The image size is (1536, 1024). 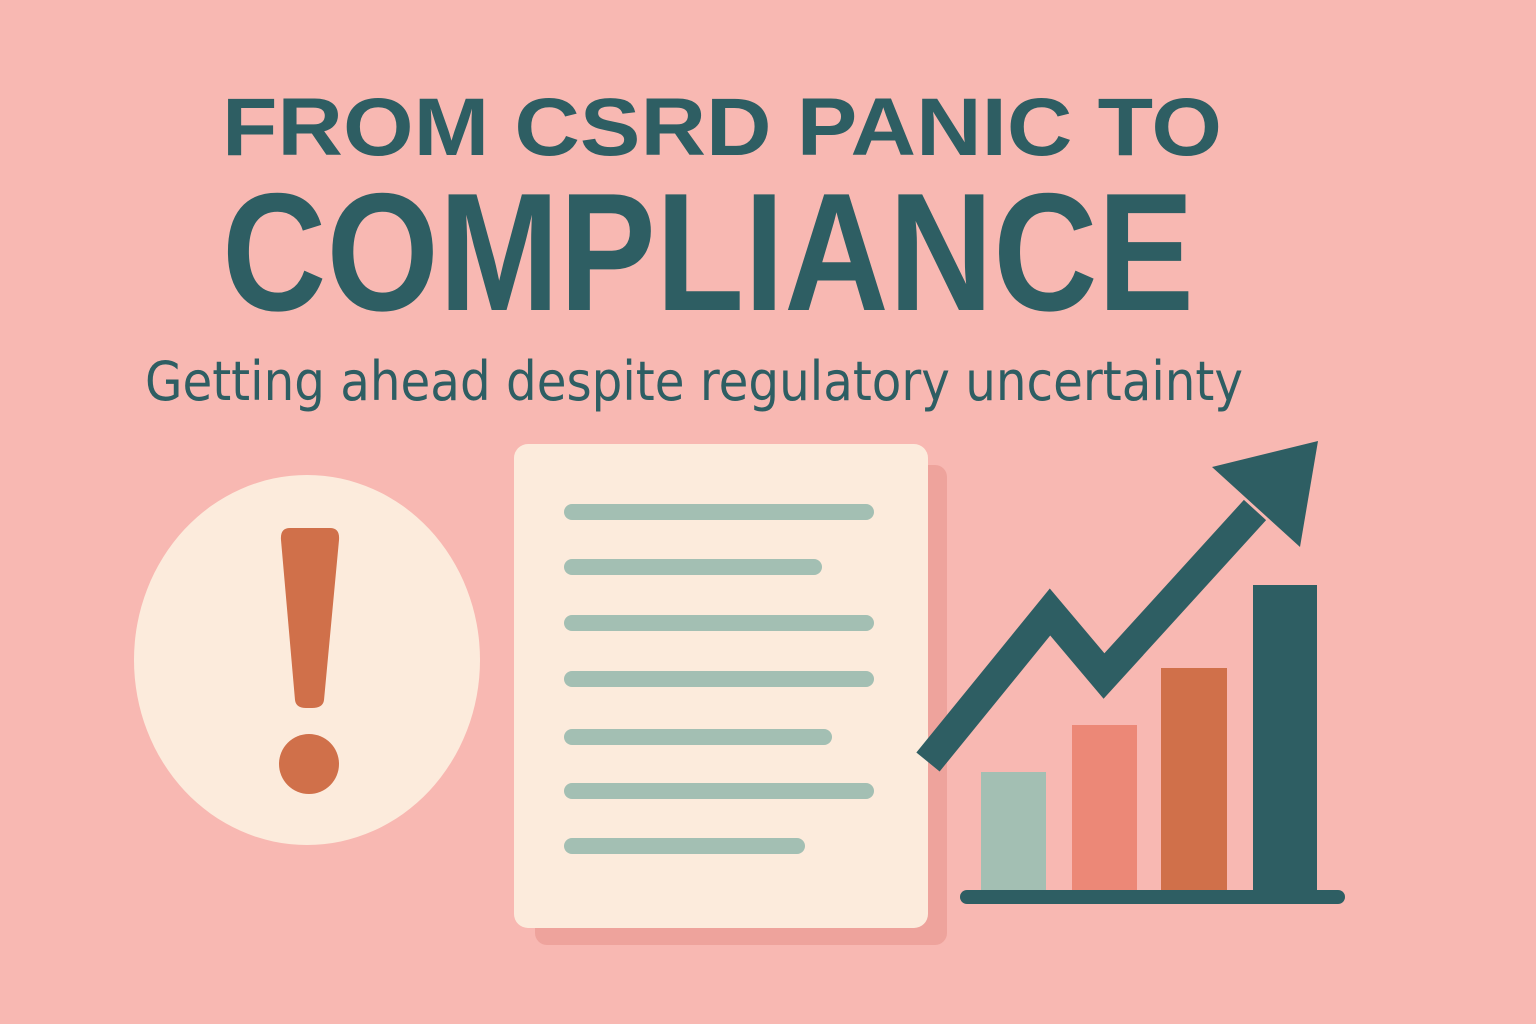 What do you see at coordinates (1091, 635) in the screenshot?
I see `trend-arrow-line` at bounding box center [1091, 635].